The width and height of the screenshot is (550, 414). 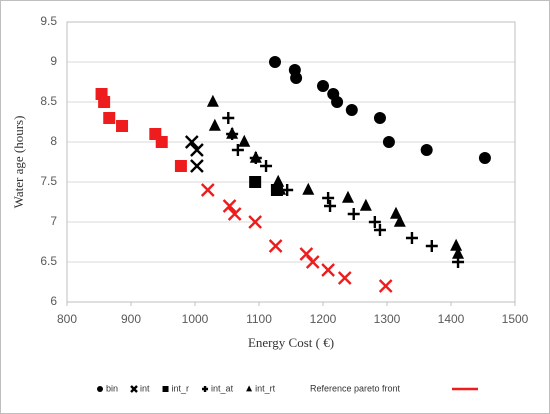 What do you see at coordinates (195, 319) in the screenshot?
I see `x-tick-label: 1000` at bounding box center [195, 319].